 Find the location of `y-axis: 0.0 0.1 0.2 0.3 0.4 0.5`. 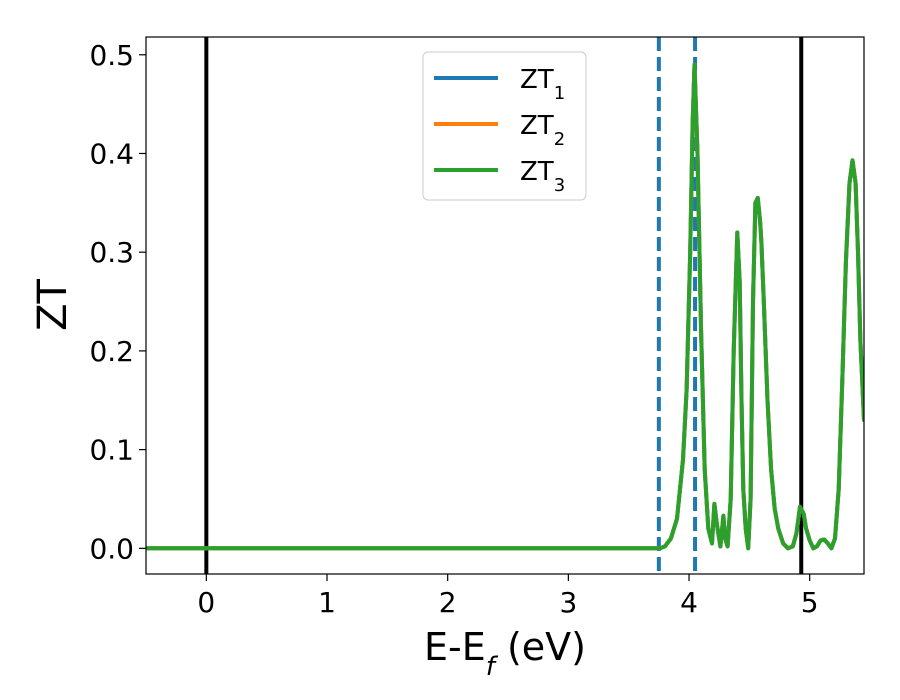

y-axis: 0.0 0.1 0.2 0.3 0.4 0.5 is located at coordinates (117, 302).